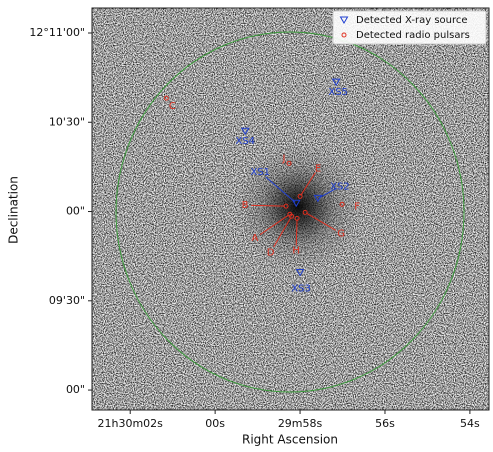  What do you see at coordinates (318, 168) in the screenshot?
I see `source-label: E` at bounding box center [318, 168].